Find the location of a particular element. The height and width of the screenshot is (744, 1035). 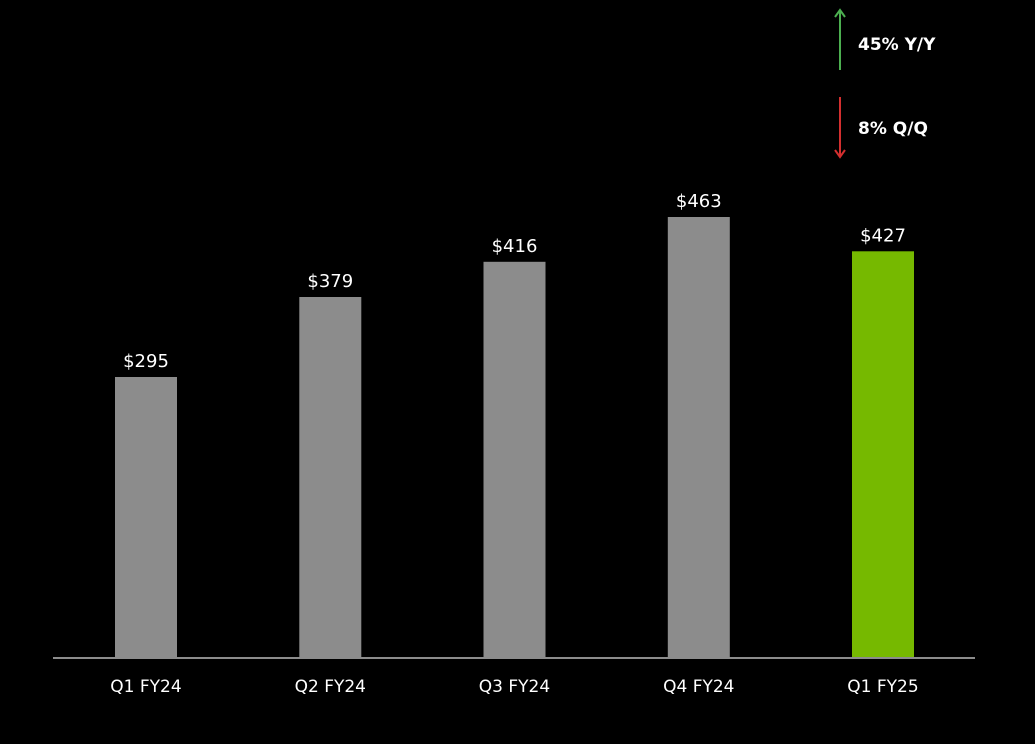

bar-q1-fy25 is located at coordinates (883, 455).